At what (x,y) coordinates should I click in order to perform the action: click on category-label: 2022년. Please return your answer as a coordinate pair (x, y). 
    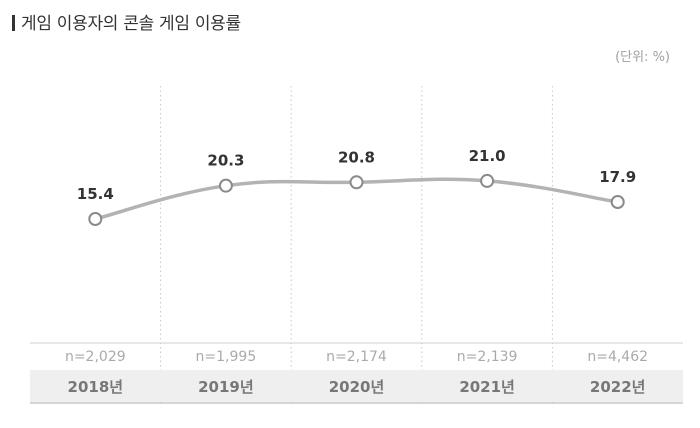
    Looking at the image, I should click on (618, 387).